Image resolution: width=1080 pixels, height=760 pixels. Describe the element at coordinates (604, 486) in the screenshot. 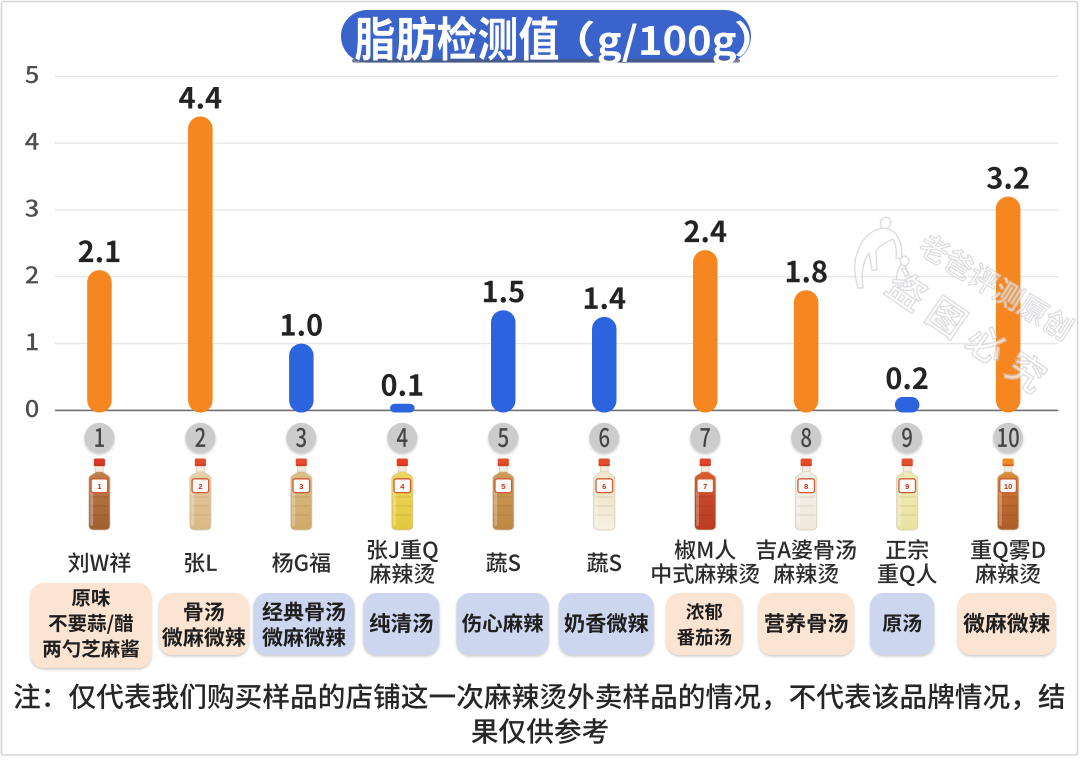

I see `svg-text: 6` at that location.